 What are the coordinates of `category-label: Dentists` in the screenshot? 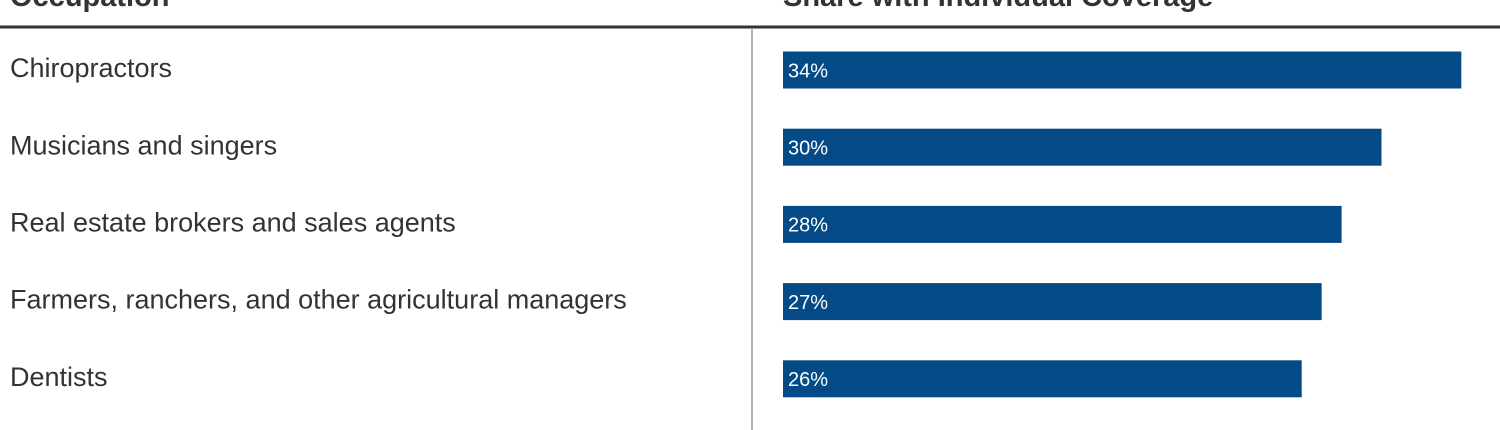 It's located at (59, 377).